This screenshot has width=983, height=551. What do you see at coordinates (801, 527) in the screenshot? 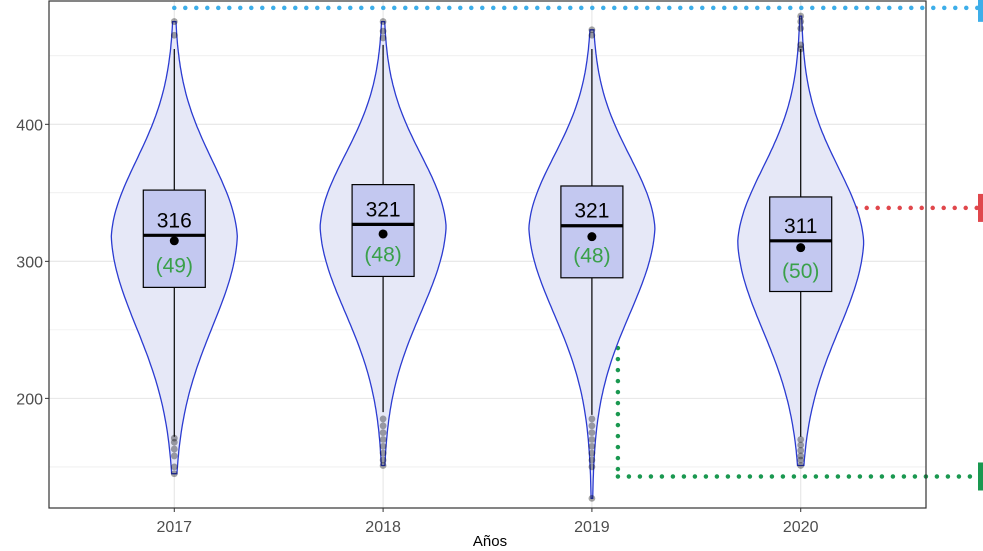
I see `x-tick-label: 2020` at bounding box center [801, 527].